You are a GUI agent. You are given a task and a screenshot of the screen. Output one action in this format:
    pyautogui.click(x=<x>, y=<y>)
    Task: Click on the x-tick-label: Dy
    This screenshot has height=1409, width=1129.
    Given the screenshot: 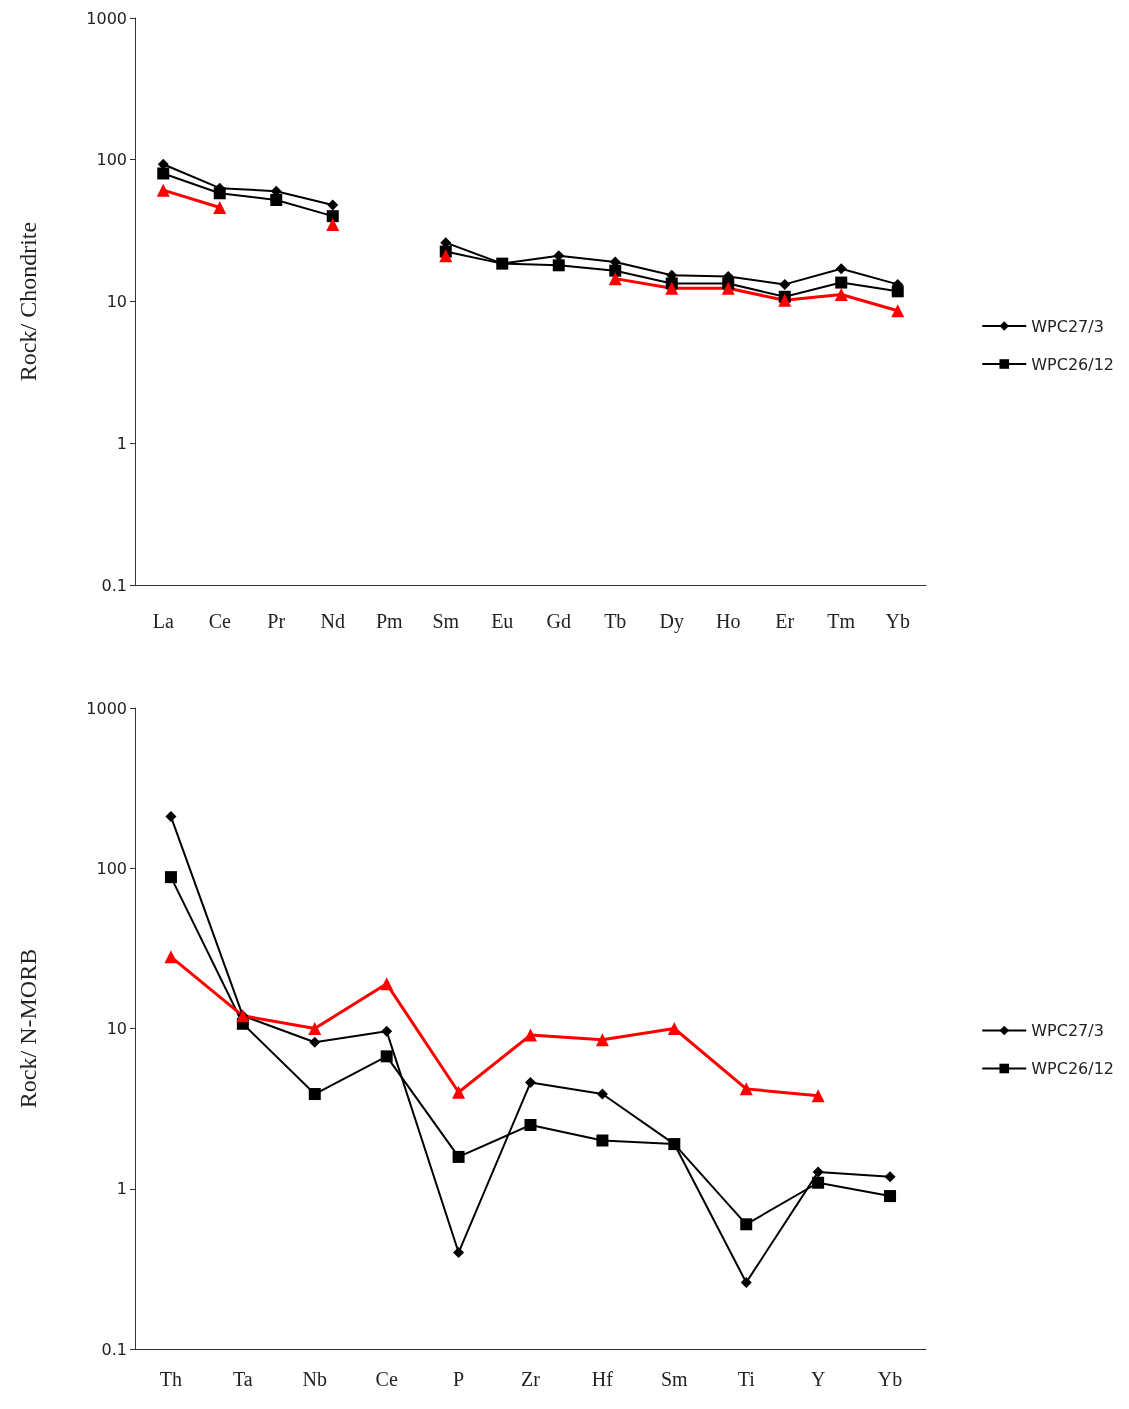 What is the action you would take?
    pyautogui.click(x=671, y=621)
    